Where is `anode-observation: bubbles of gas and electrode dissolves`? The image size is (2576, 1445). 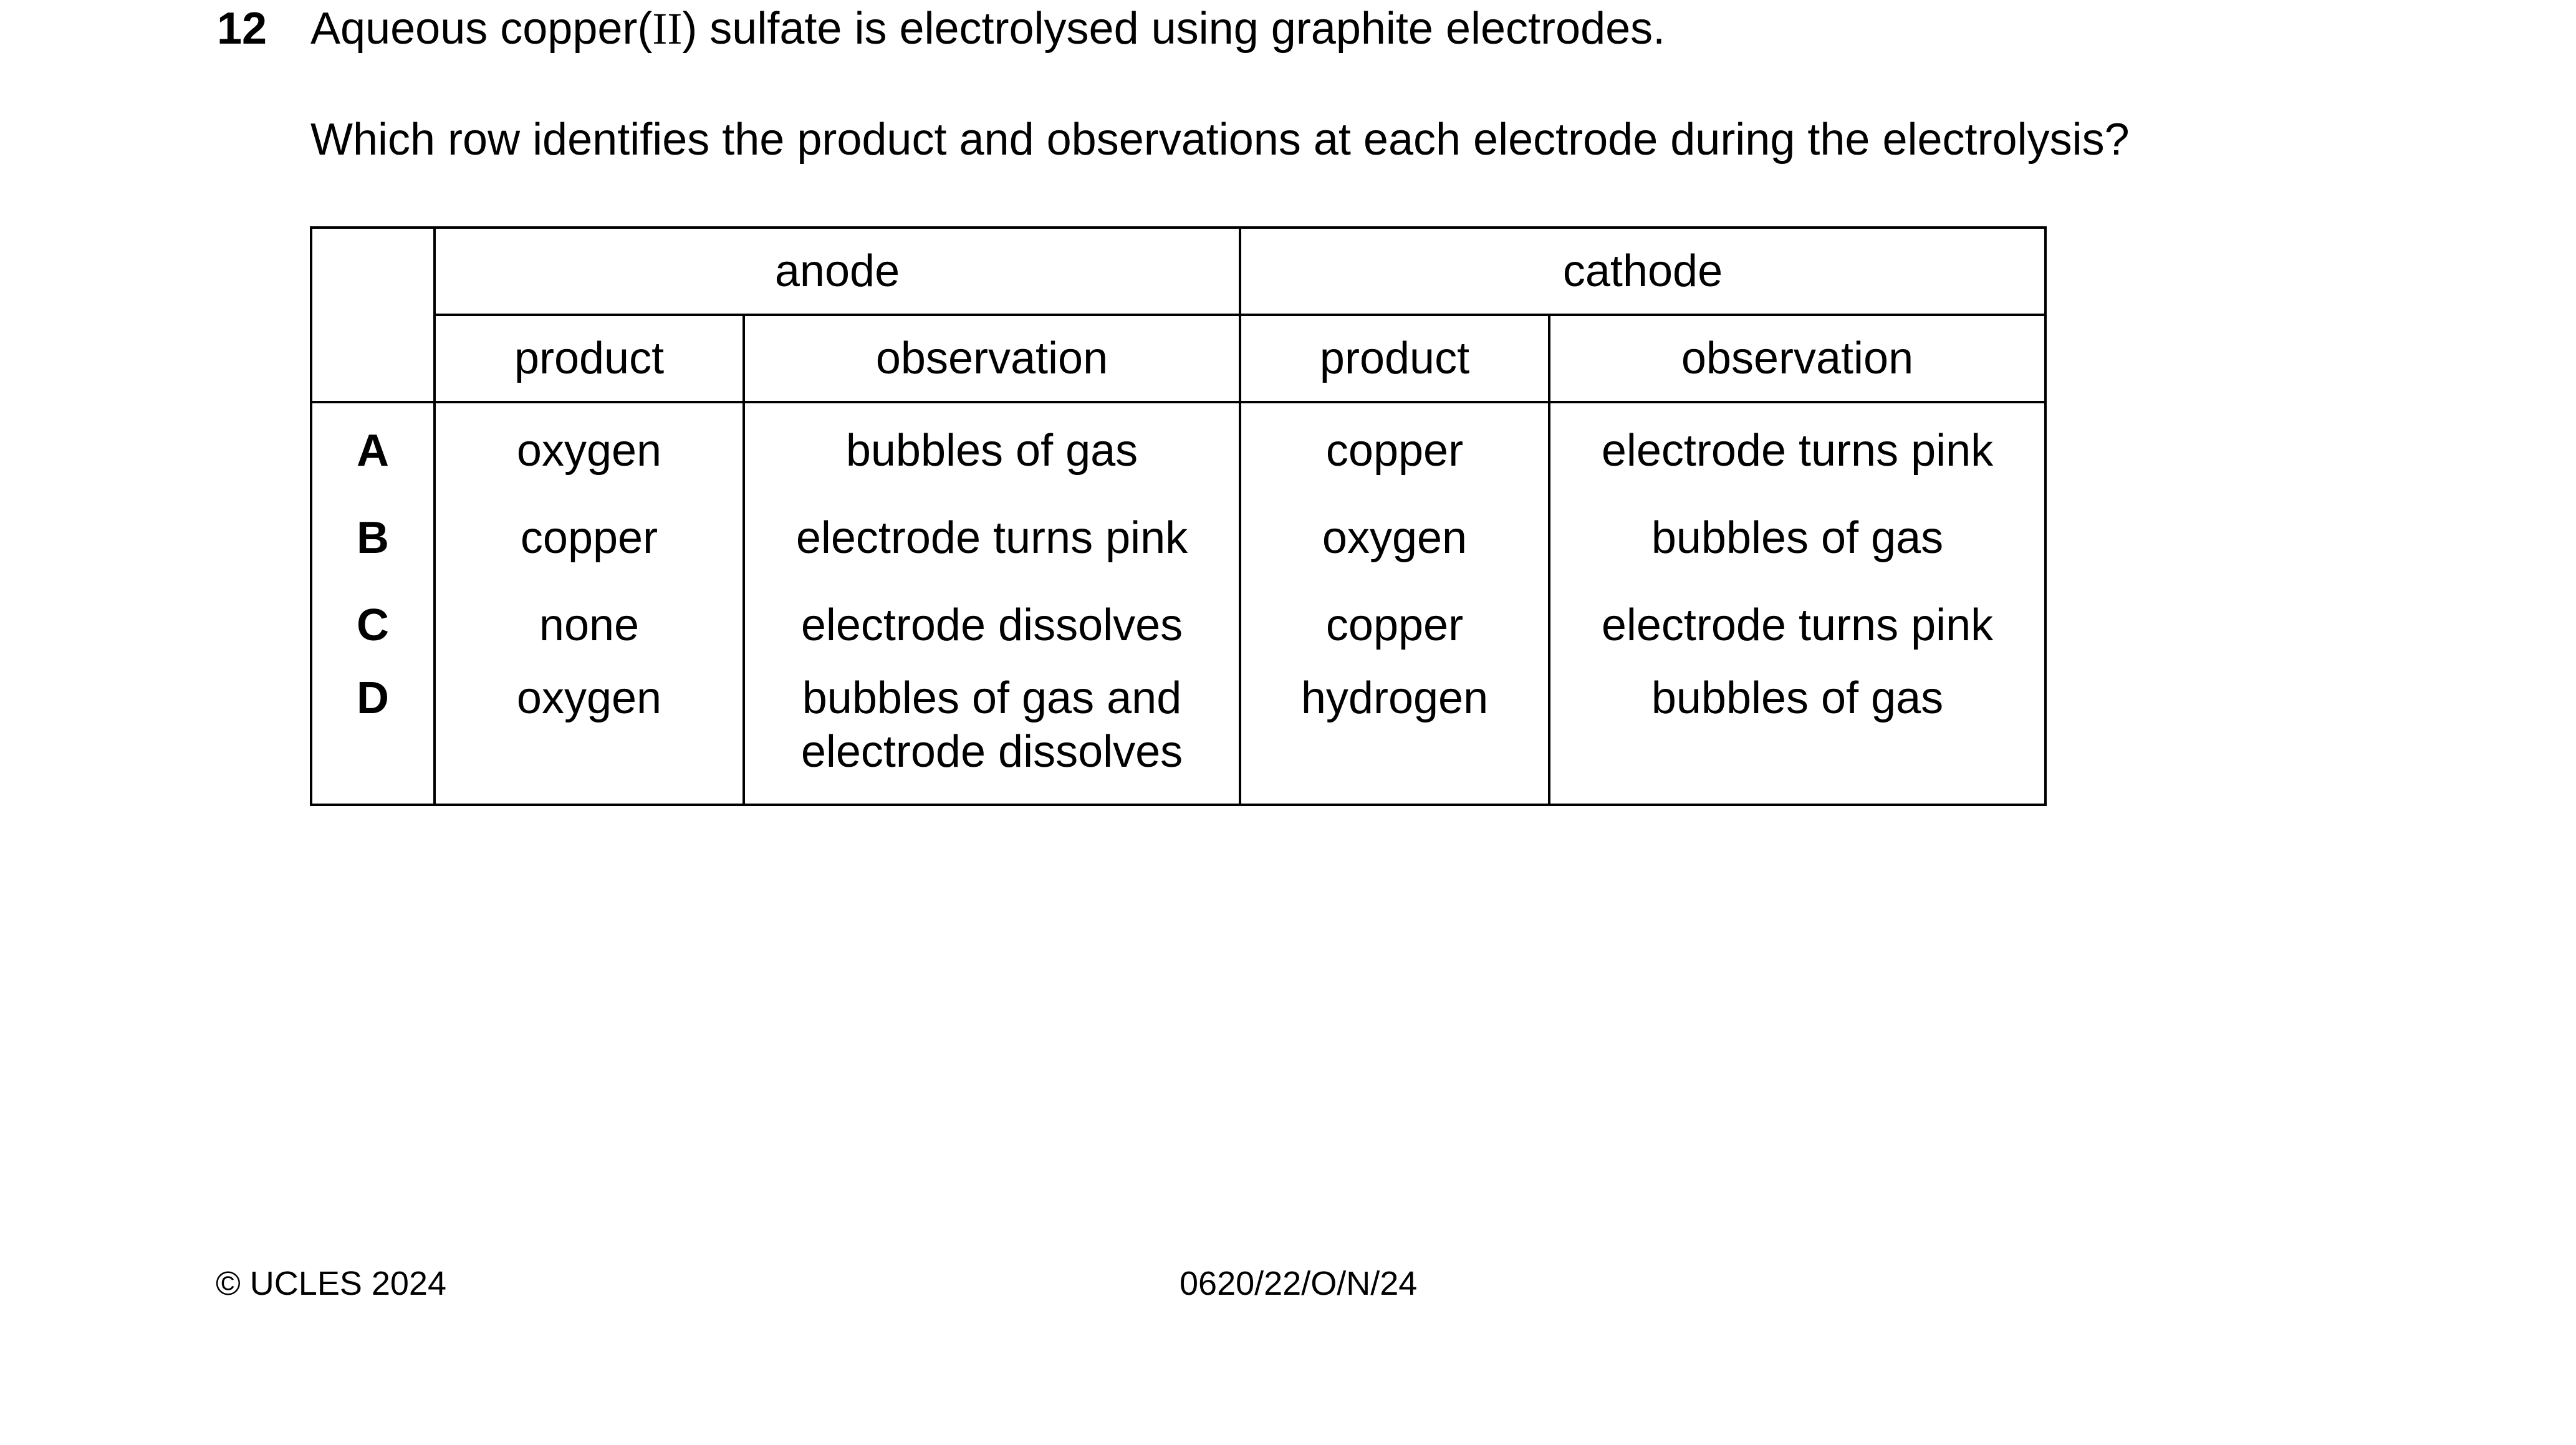
anode-observation: bubbles of gas and electrode dissolves is located at coordinates (992, 737).